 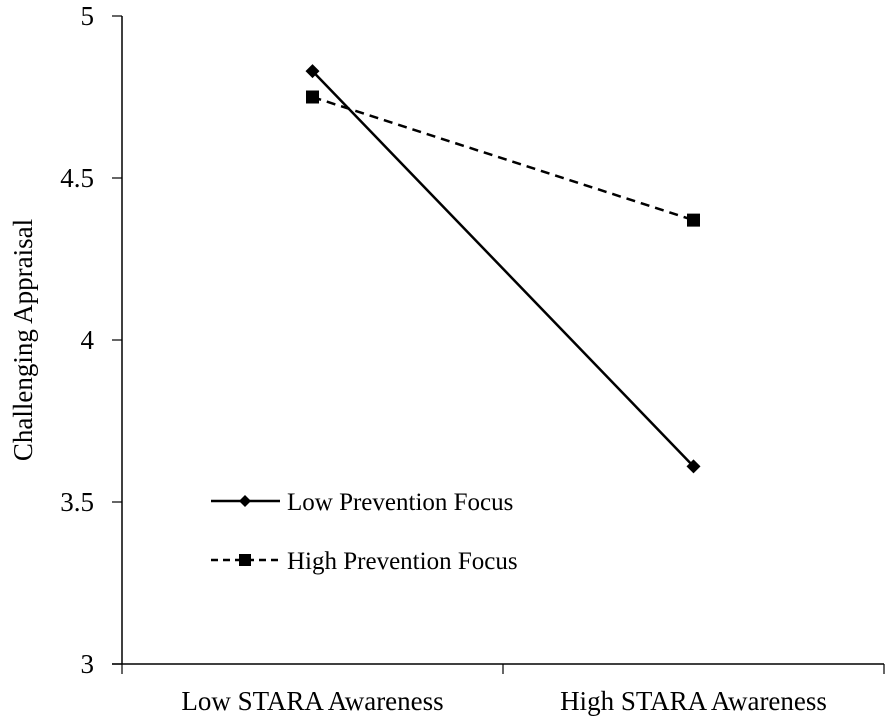 I want to click on diamond-marker-icon, so click(x=245, y=501).